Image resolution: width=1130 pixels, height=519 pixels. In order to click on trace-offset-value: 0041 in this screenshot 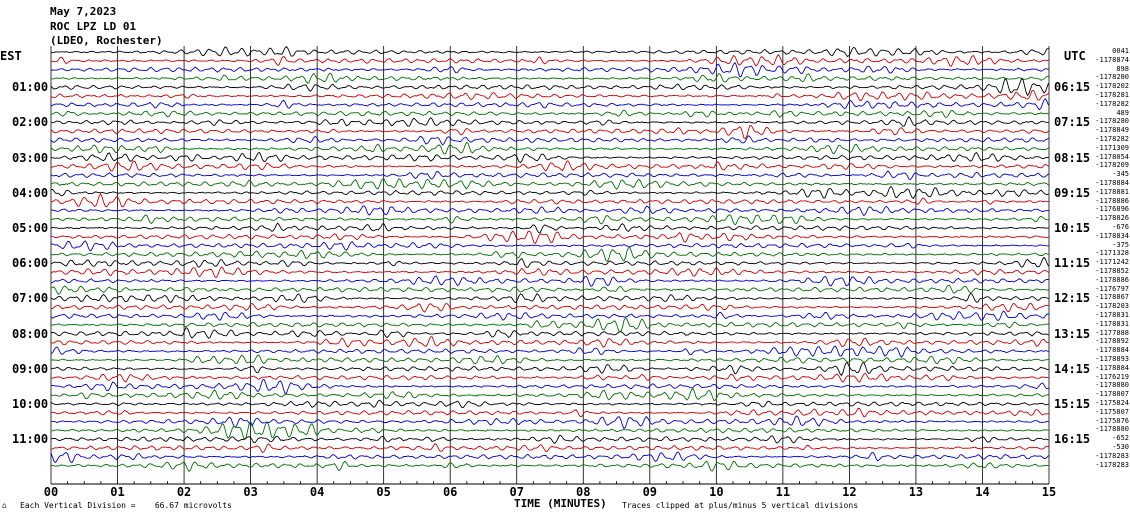, I will do `click(1120, 51)`.